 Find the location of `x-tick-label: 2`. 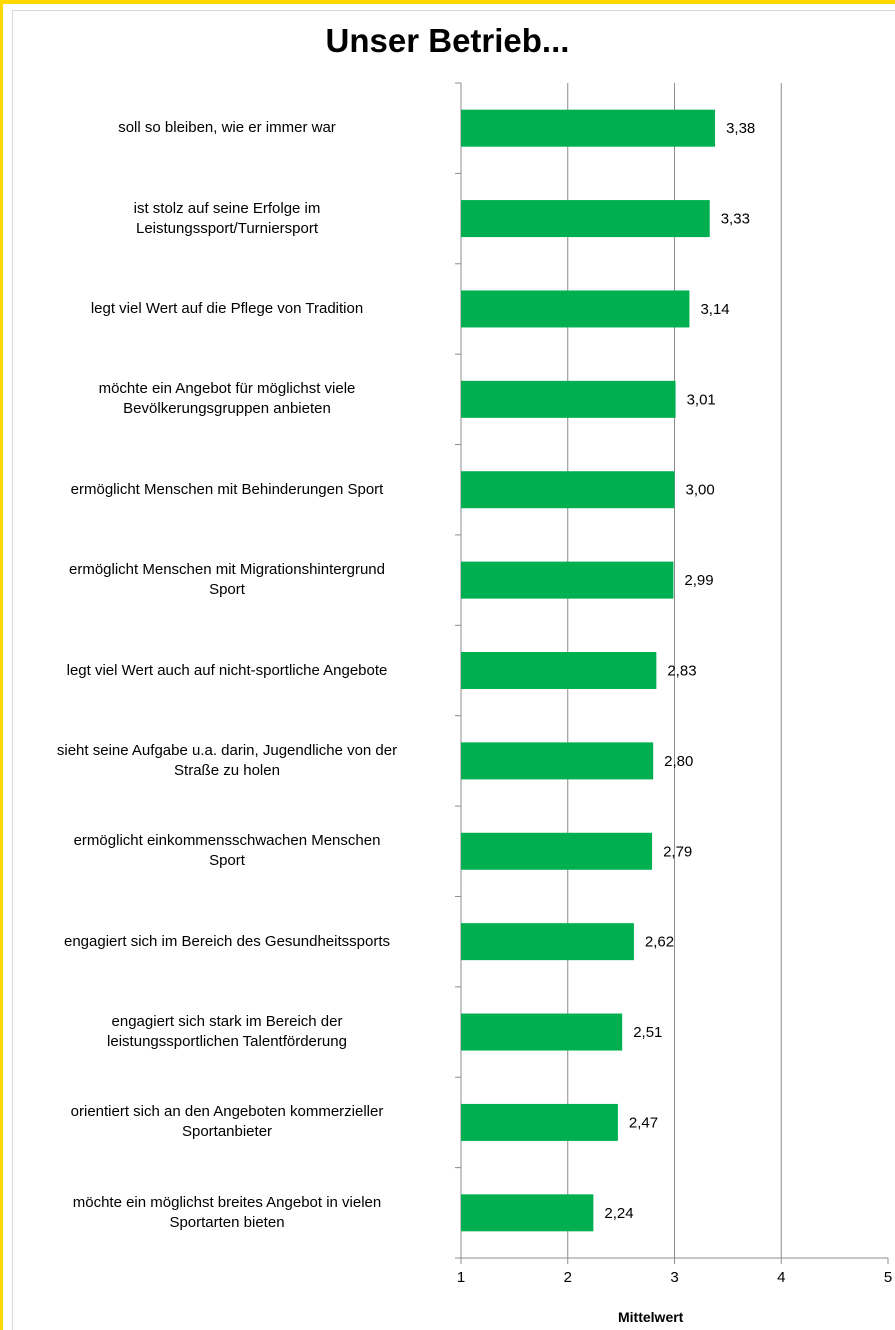

x-tick-label: 2 is located at coordinates (568, 1277).